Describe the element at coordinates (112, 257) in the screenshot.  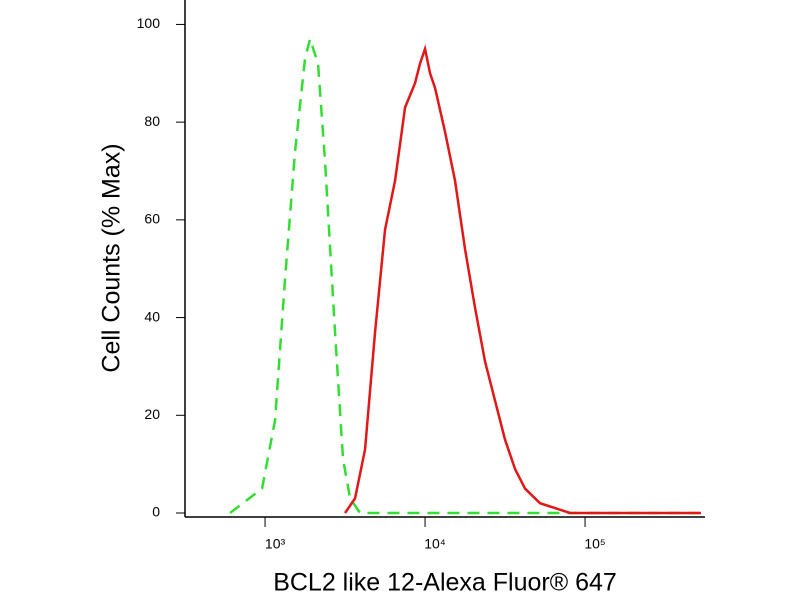
I see `y-axis-title: Cell Counts (% Max)` at that location.